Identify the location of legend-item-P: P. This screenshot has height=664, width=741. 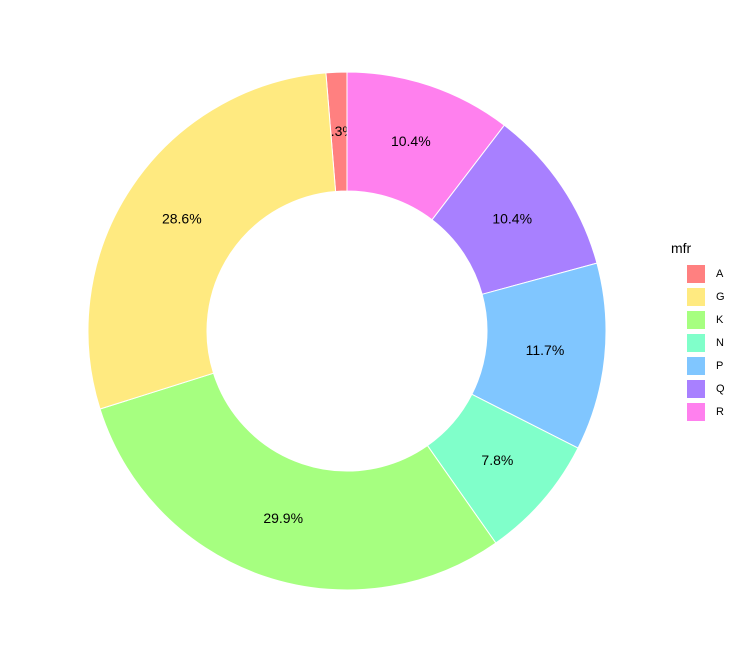
(697, 365).